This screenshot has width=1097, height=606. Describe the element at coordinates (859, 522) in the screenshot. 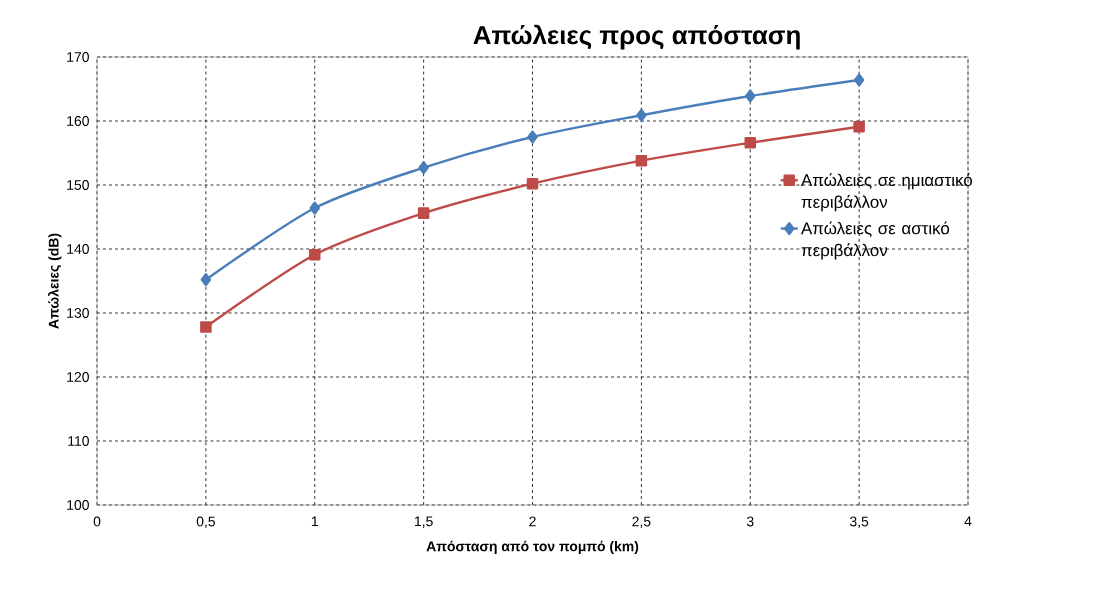

I see `x-tick-label: 3,5` at that location.